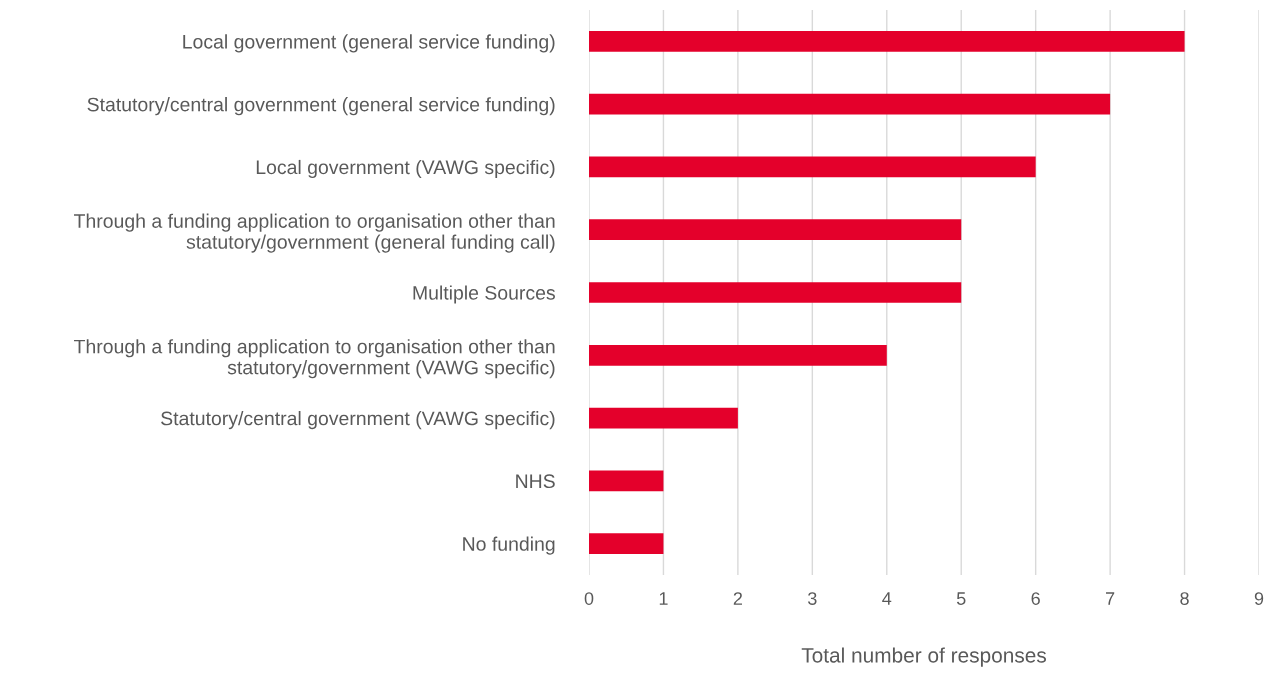 Image resolution: width=1270 pixels, height=675 pixels. I want to click on y-tick-label: Through a funding application to organisation other than statutory/government (VAWG specific), so click(314, 359).